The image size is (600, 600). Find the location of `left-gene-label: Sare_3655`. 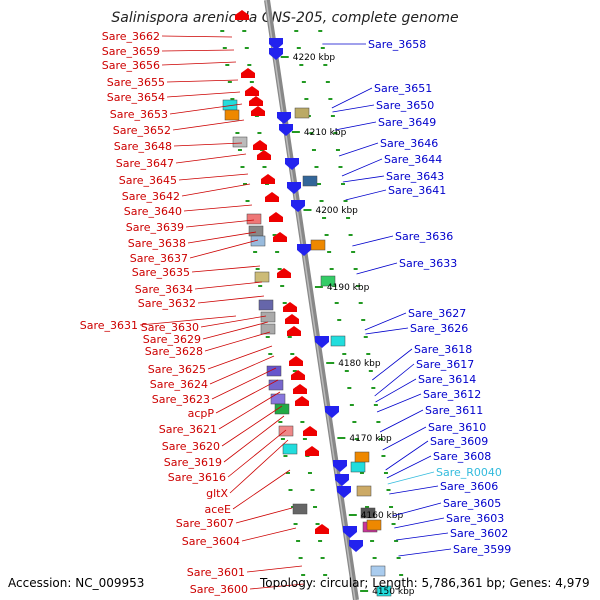

left-gene-label: Sare_3655 is located at coordinates (136, 82).